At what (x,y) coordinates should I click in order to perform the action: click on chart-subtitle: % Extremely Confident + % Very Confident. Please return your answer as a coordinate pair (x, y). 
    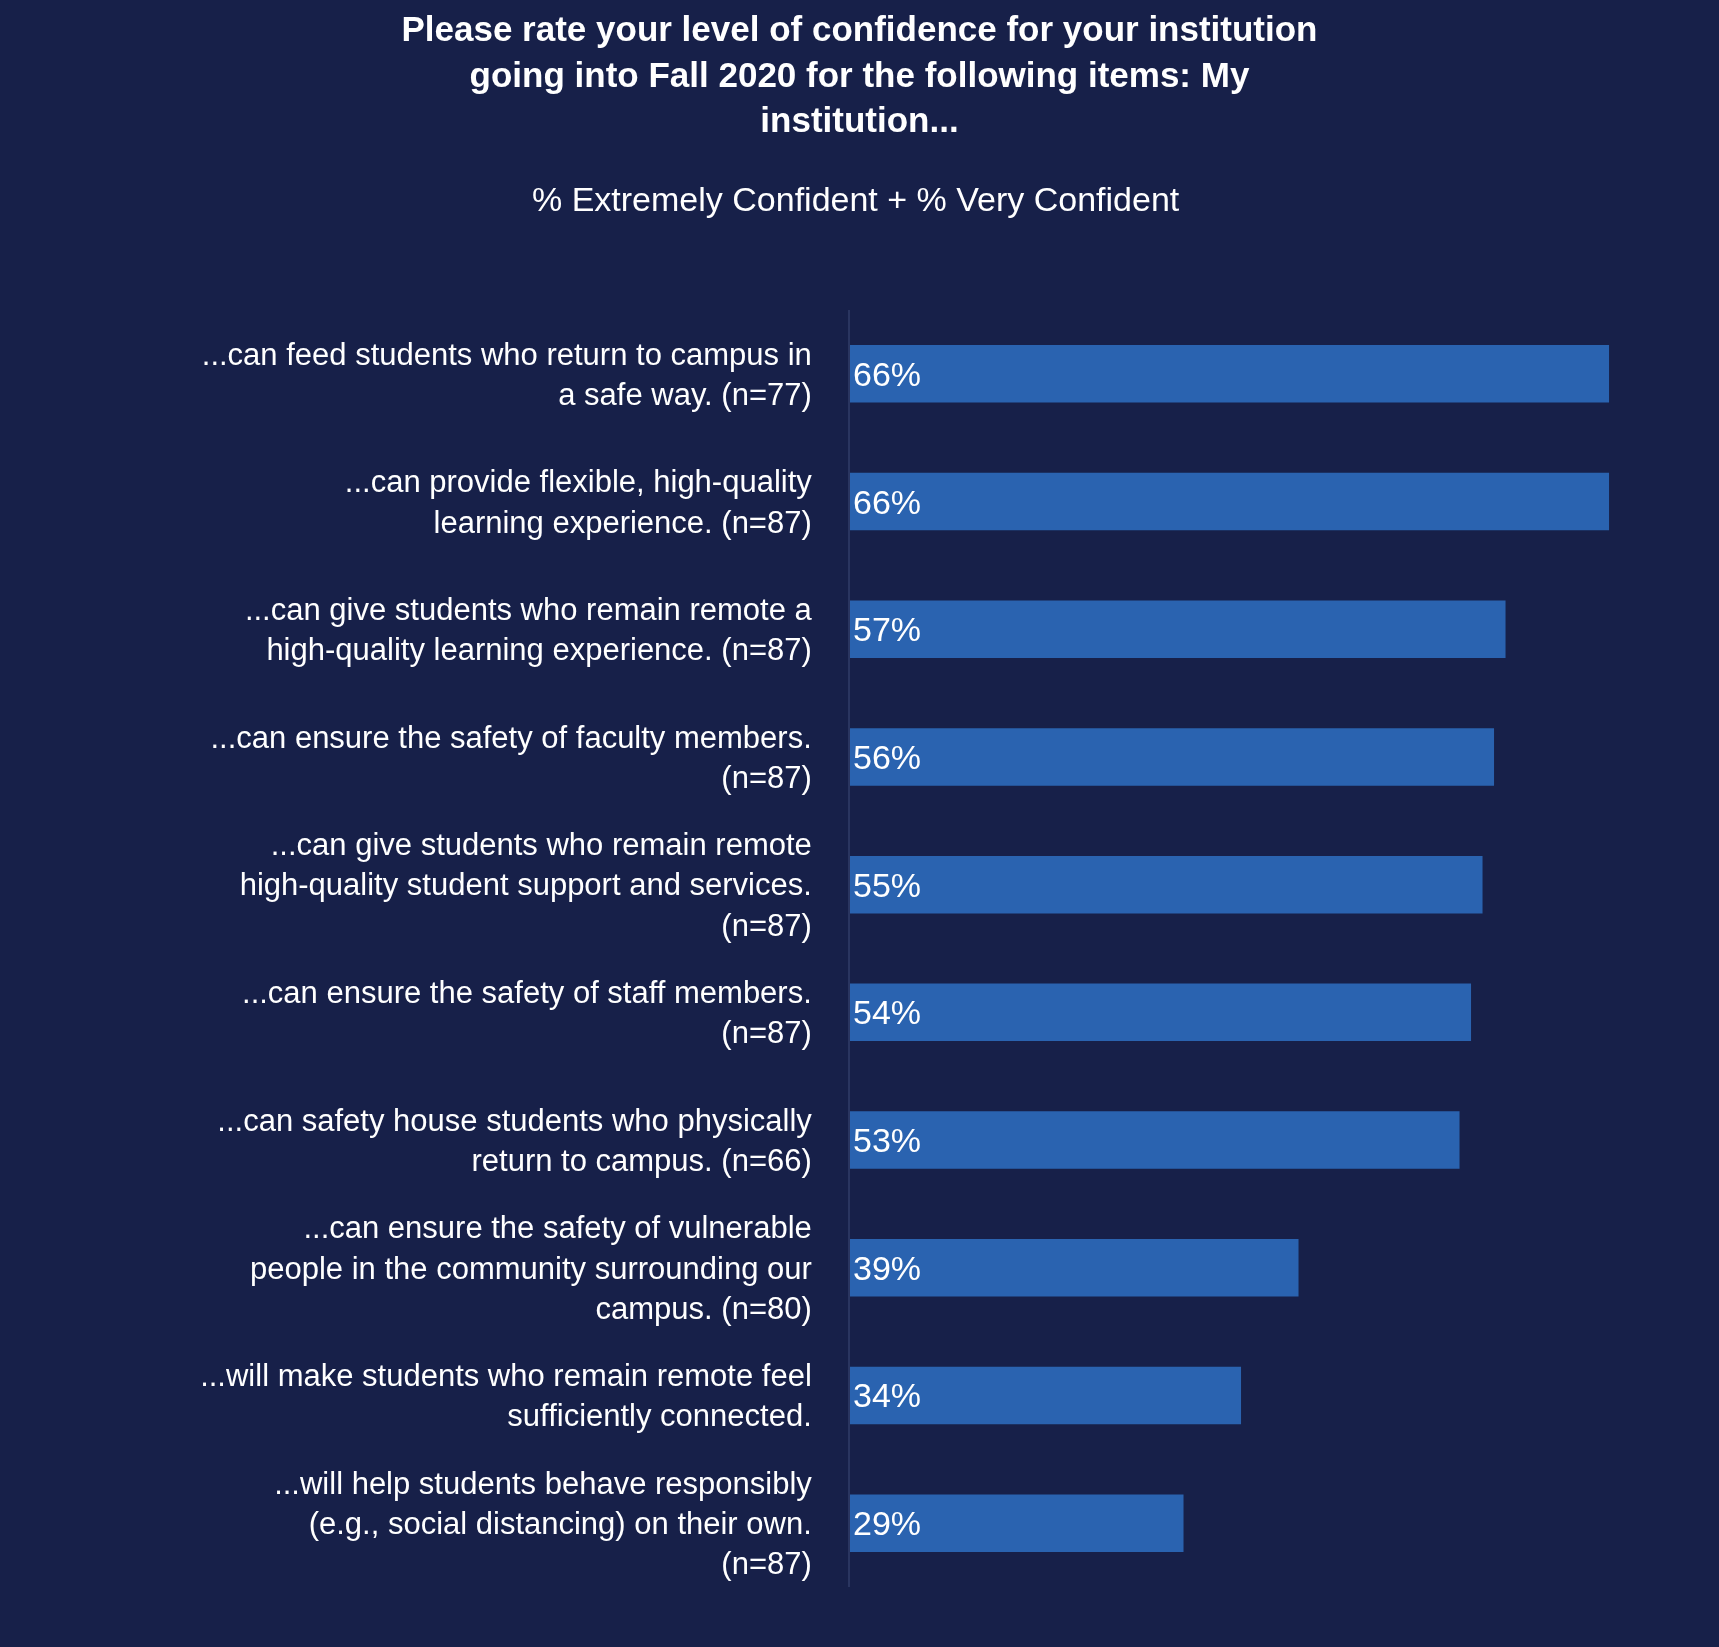
    Looking at the image, I should click on (856, 199).